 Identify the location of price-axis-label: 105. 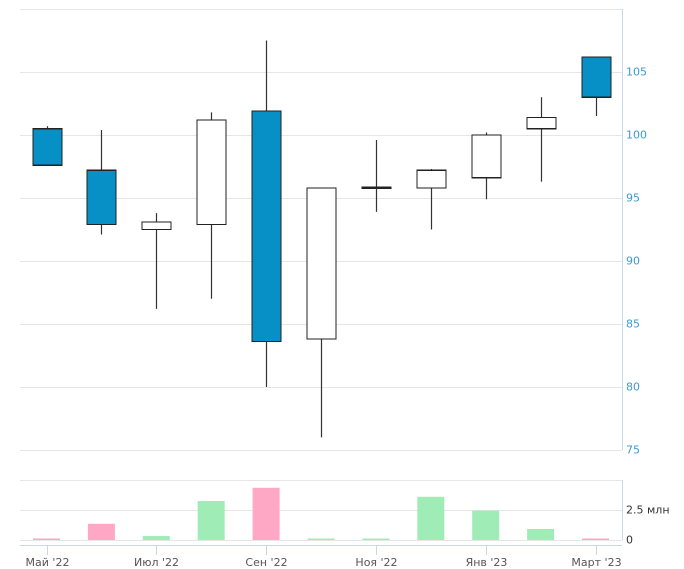
(636, 72).